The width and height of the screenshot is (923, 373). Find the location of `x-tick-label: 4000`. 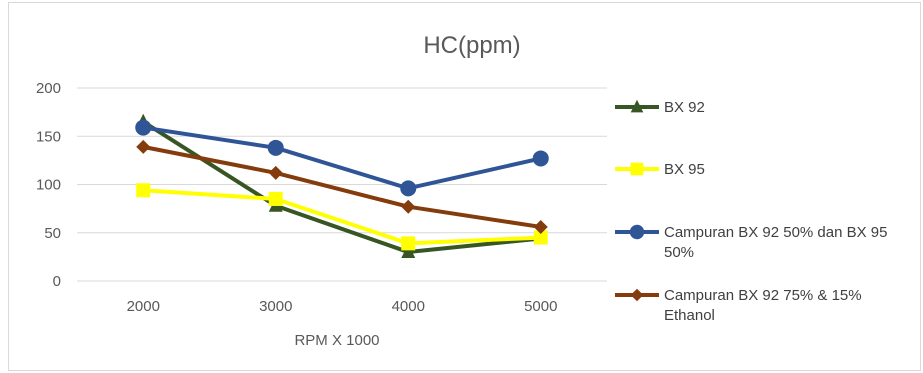

x-tick-label: 4000 is located at coordinates (408, 306).